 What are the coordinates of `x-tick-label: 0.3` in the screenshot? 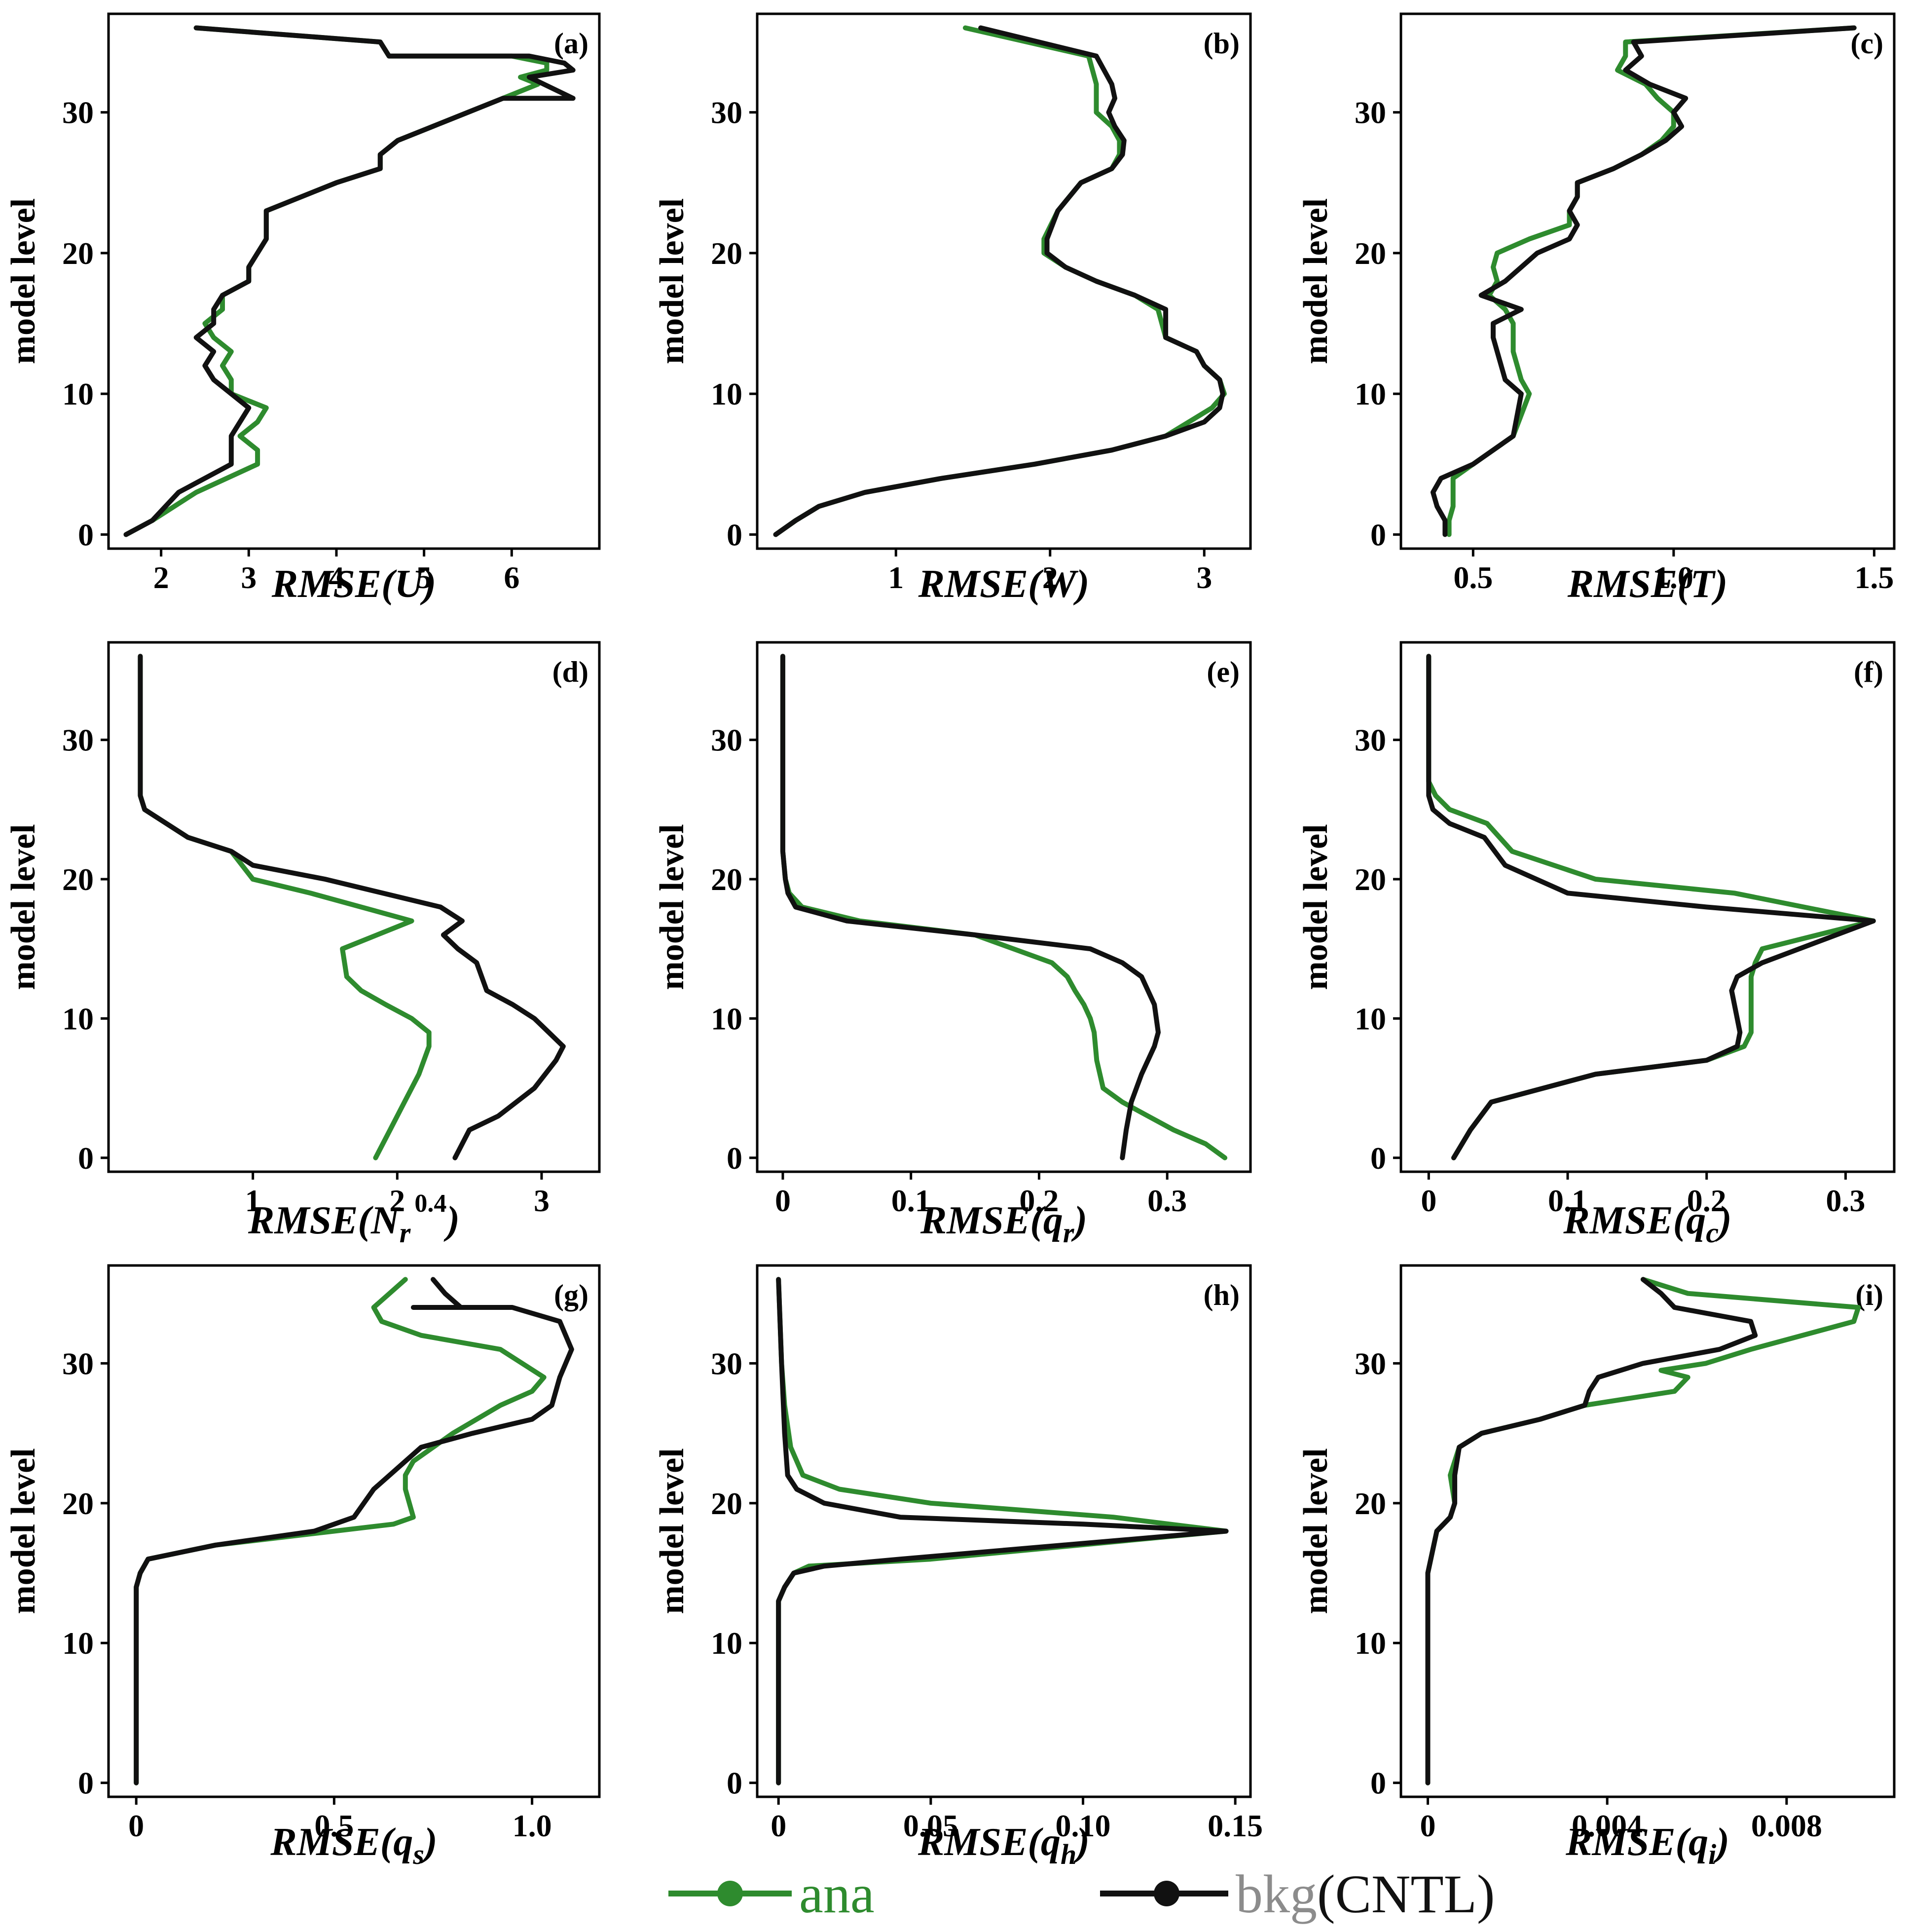 It's located at (1167, 1200).